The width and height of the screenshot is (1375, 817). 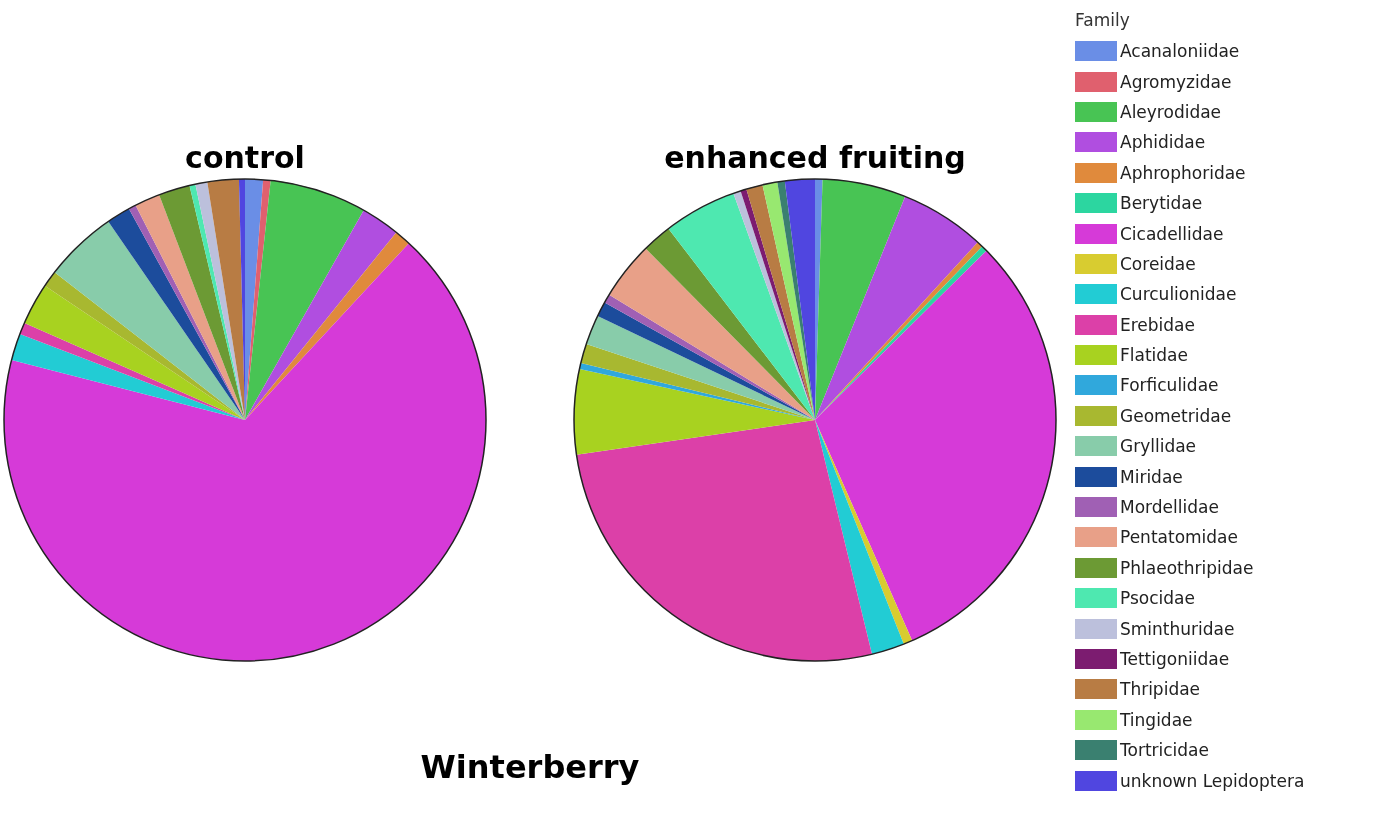 I want to click on legend-label: Tettigoniidae, so click(x=1175, y=659).